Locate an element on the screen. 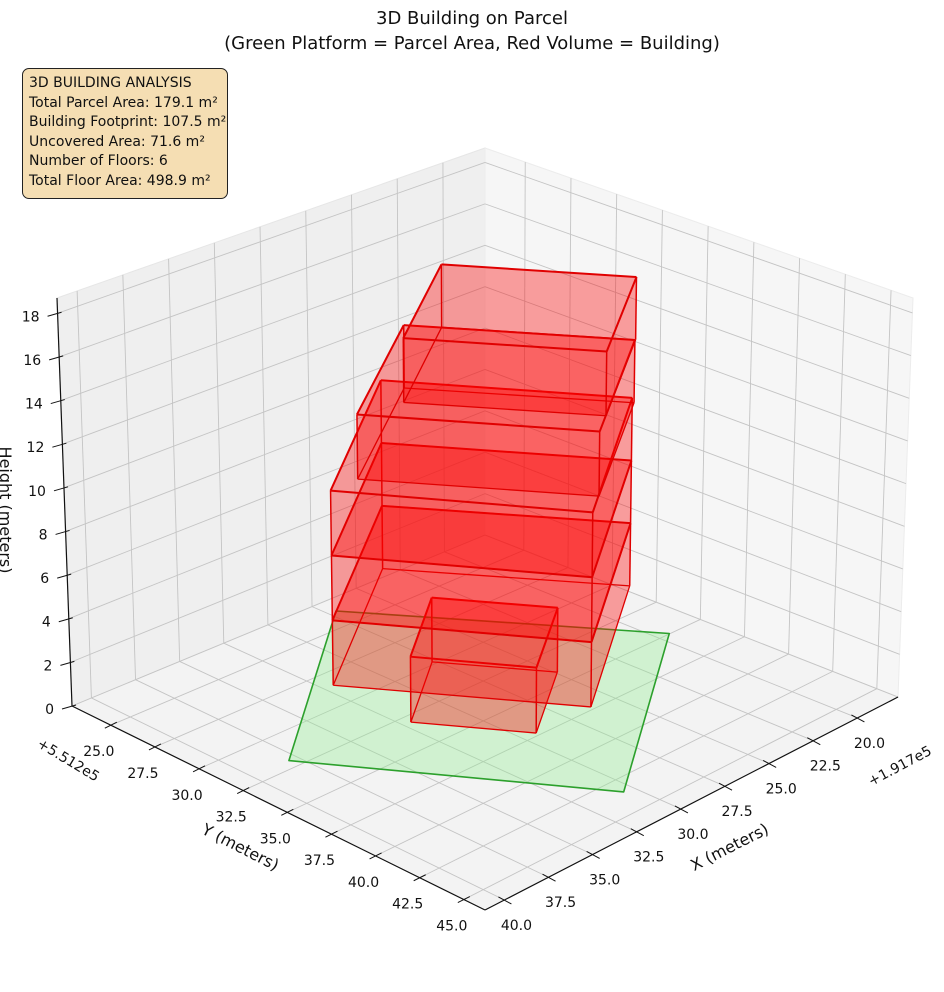  info-uncovered-area: Uncovered Area: 71.6 m² is located at coordinates (117, 141).